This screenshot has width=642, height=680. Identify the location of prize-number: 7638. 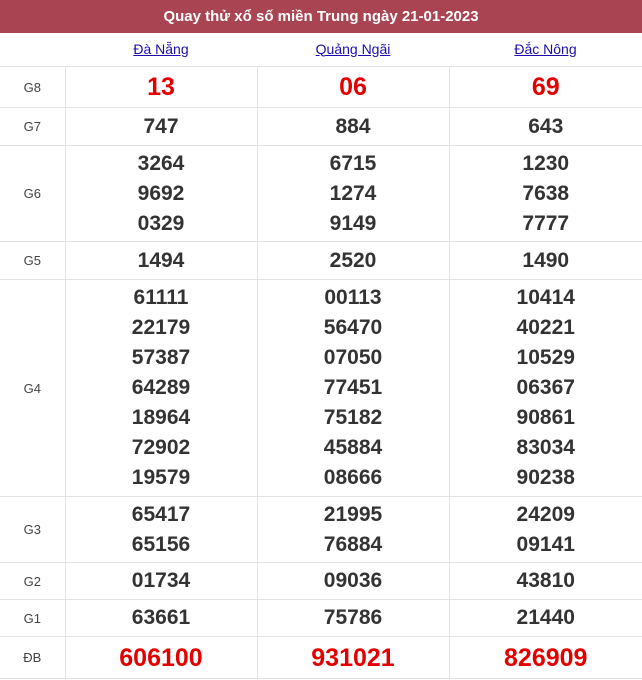
(546, 193).